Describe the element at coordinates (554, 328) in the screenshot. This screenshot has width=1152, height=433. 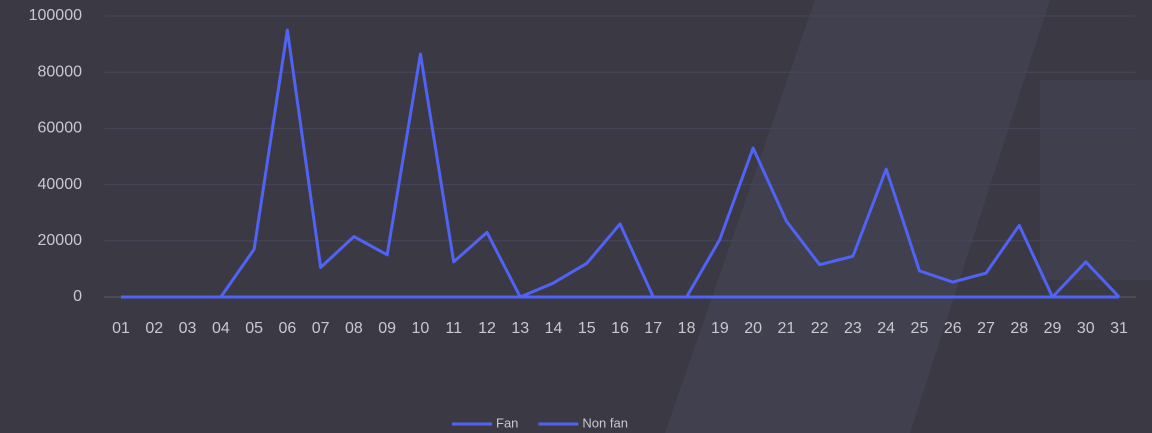
I see `x-tick-label: 14` at that location.